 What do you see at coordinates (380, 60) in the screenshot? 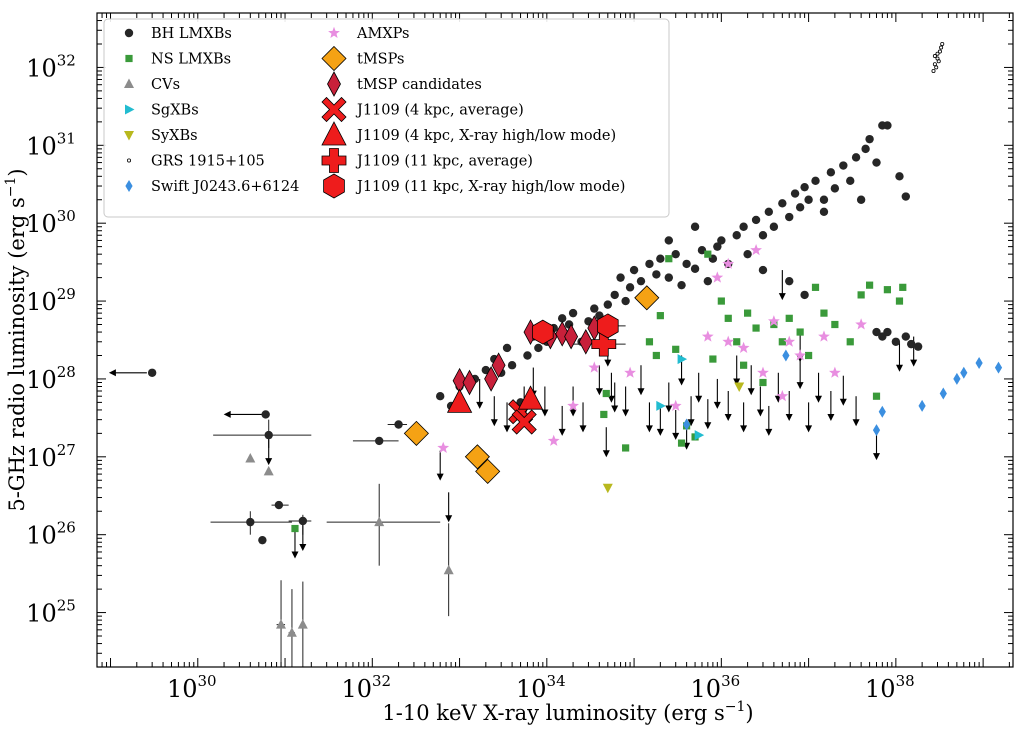
I see `legend-label: tMSPs` at bounding box center [380, 60].